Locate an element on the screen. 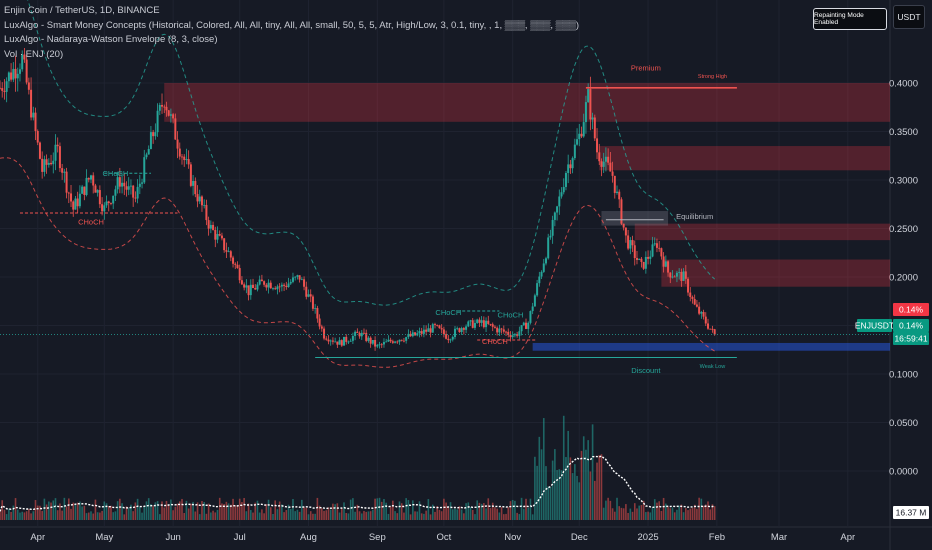 This screenshot has width=932, height=550. time-tick-label: May is located at coordinates (104, 537).